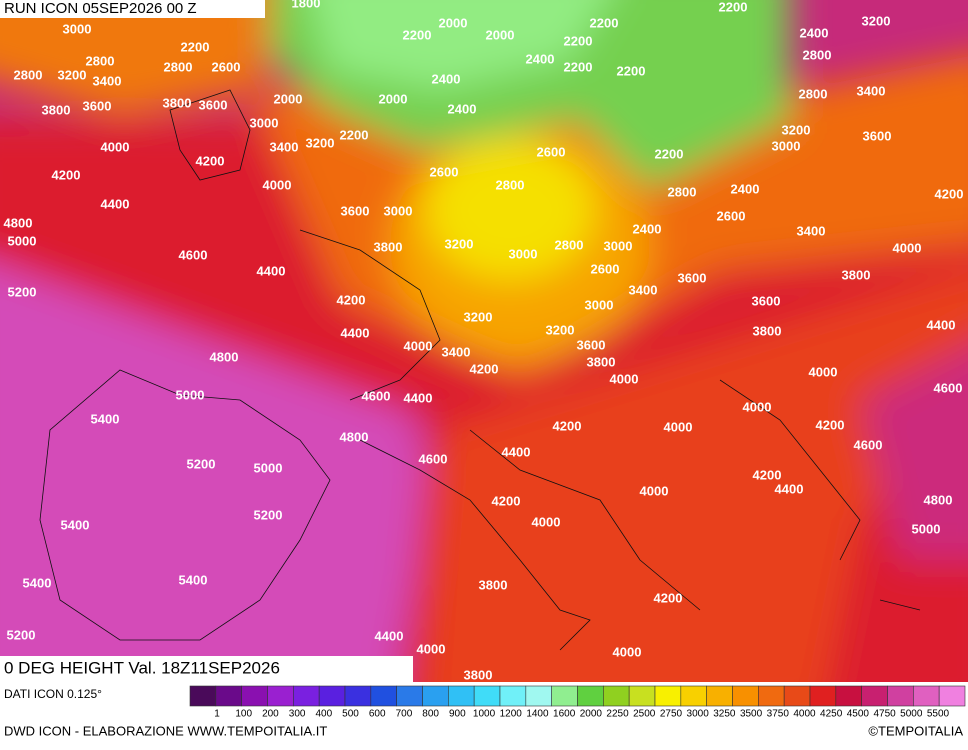 The width and height of the screenshot is (968, 750). I want to click on legend-label: 1200, so click(511, 714).